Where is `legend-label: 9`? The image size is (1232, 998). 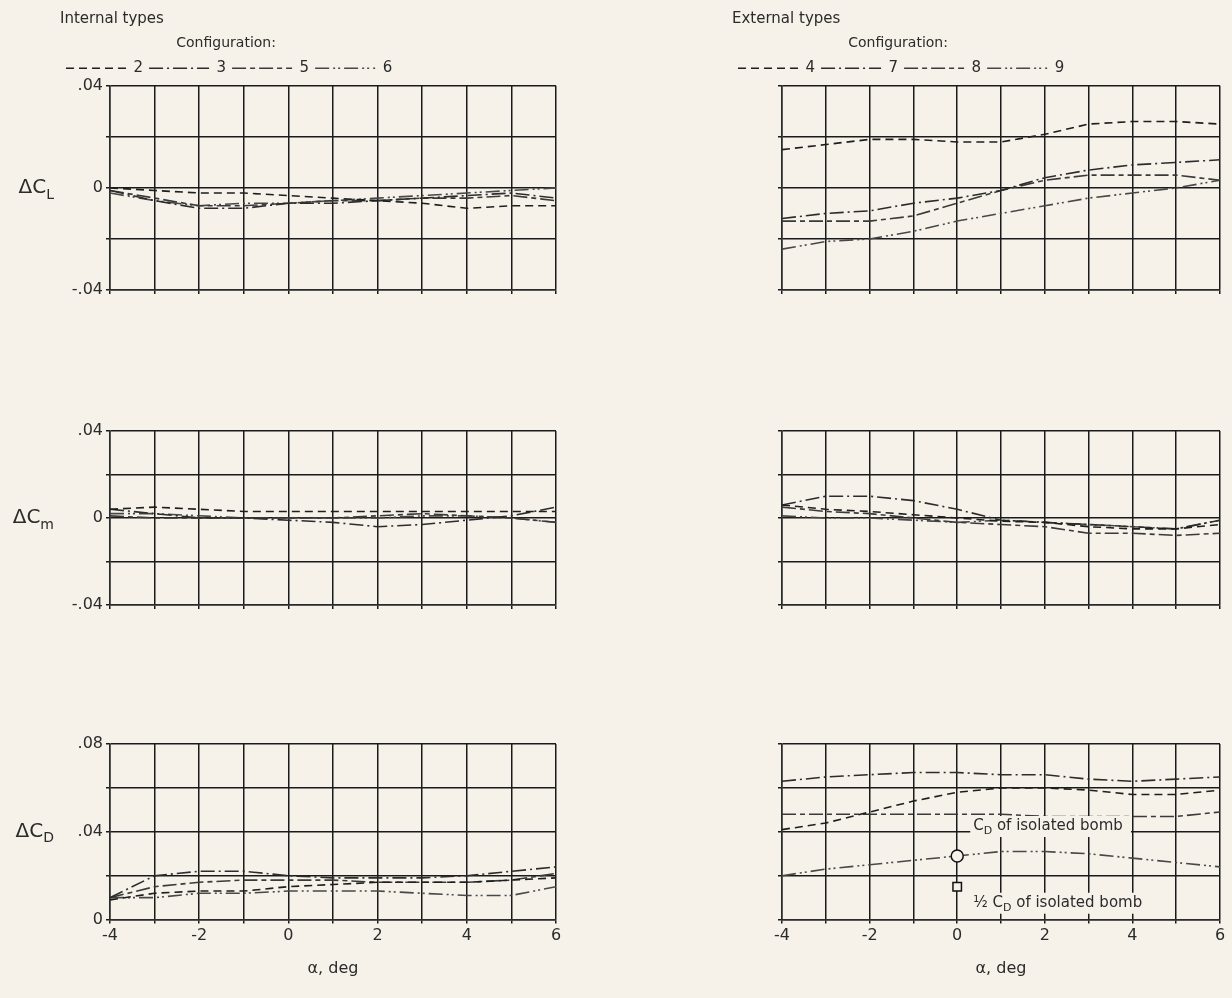 legend-label: 9 is located at coordinates (1059, 67).